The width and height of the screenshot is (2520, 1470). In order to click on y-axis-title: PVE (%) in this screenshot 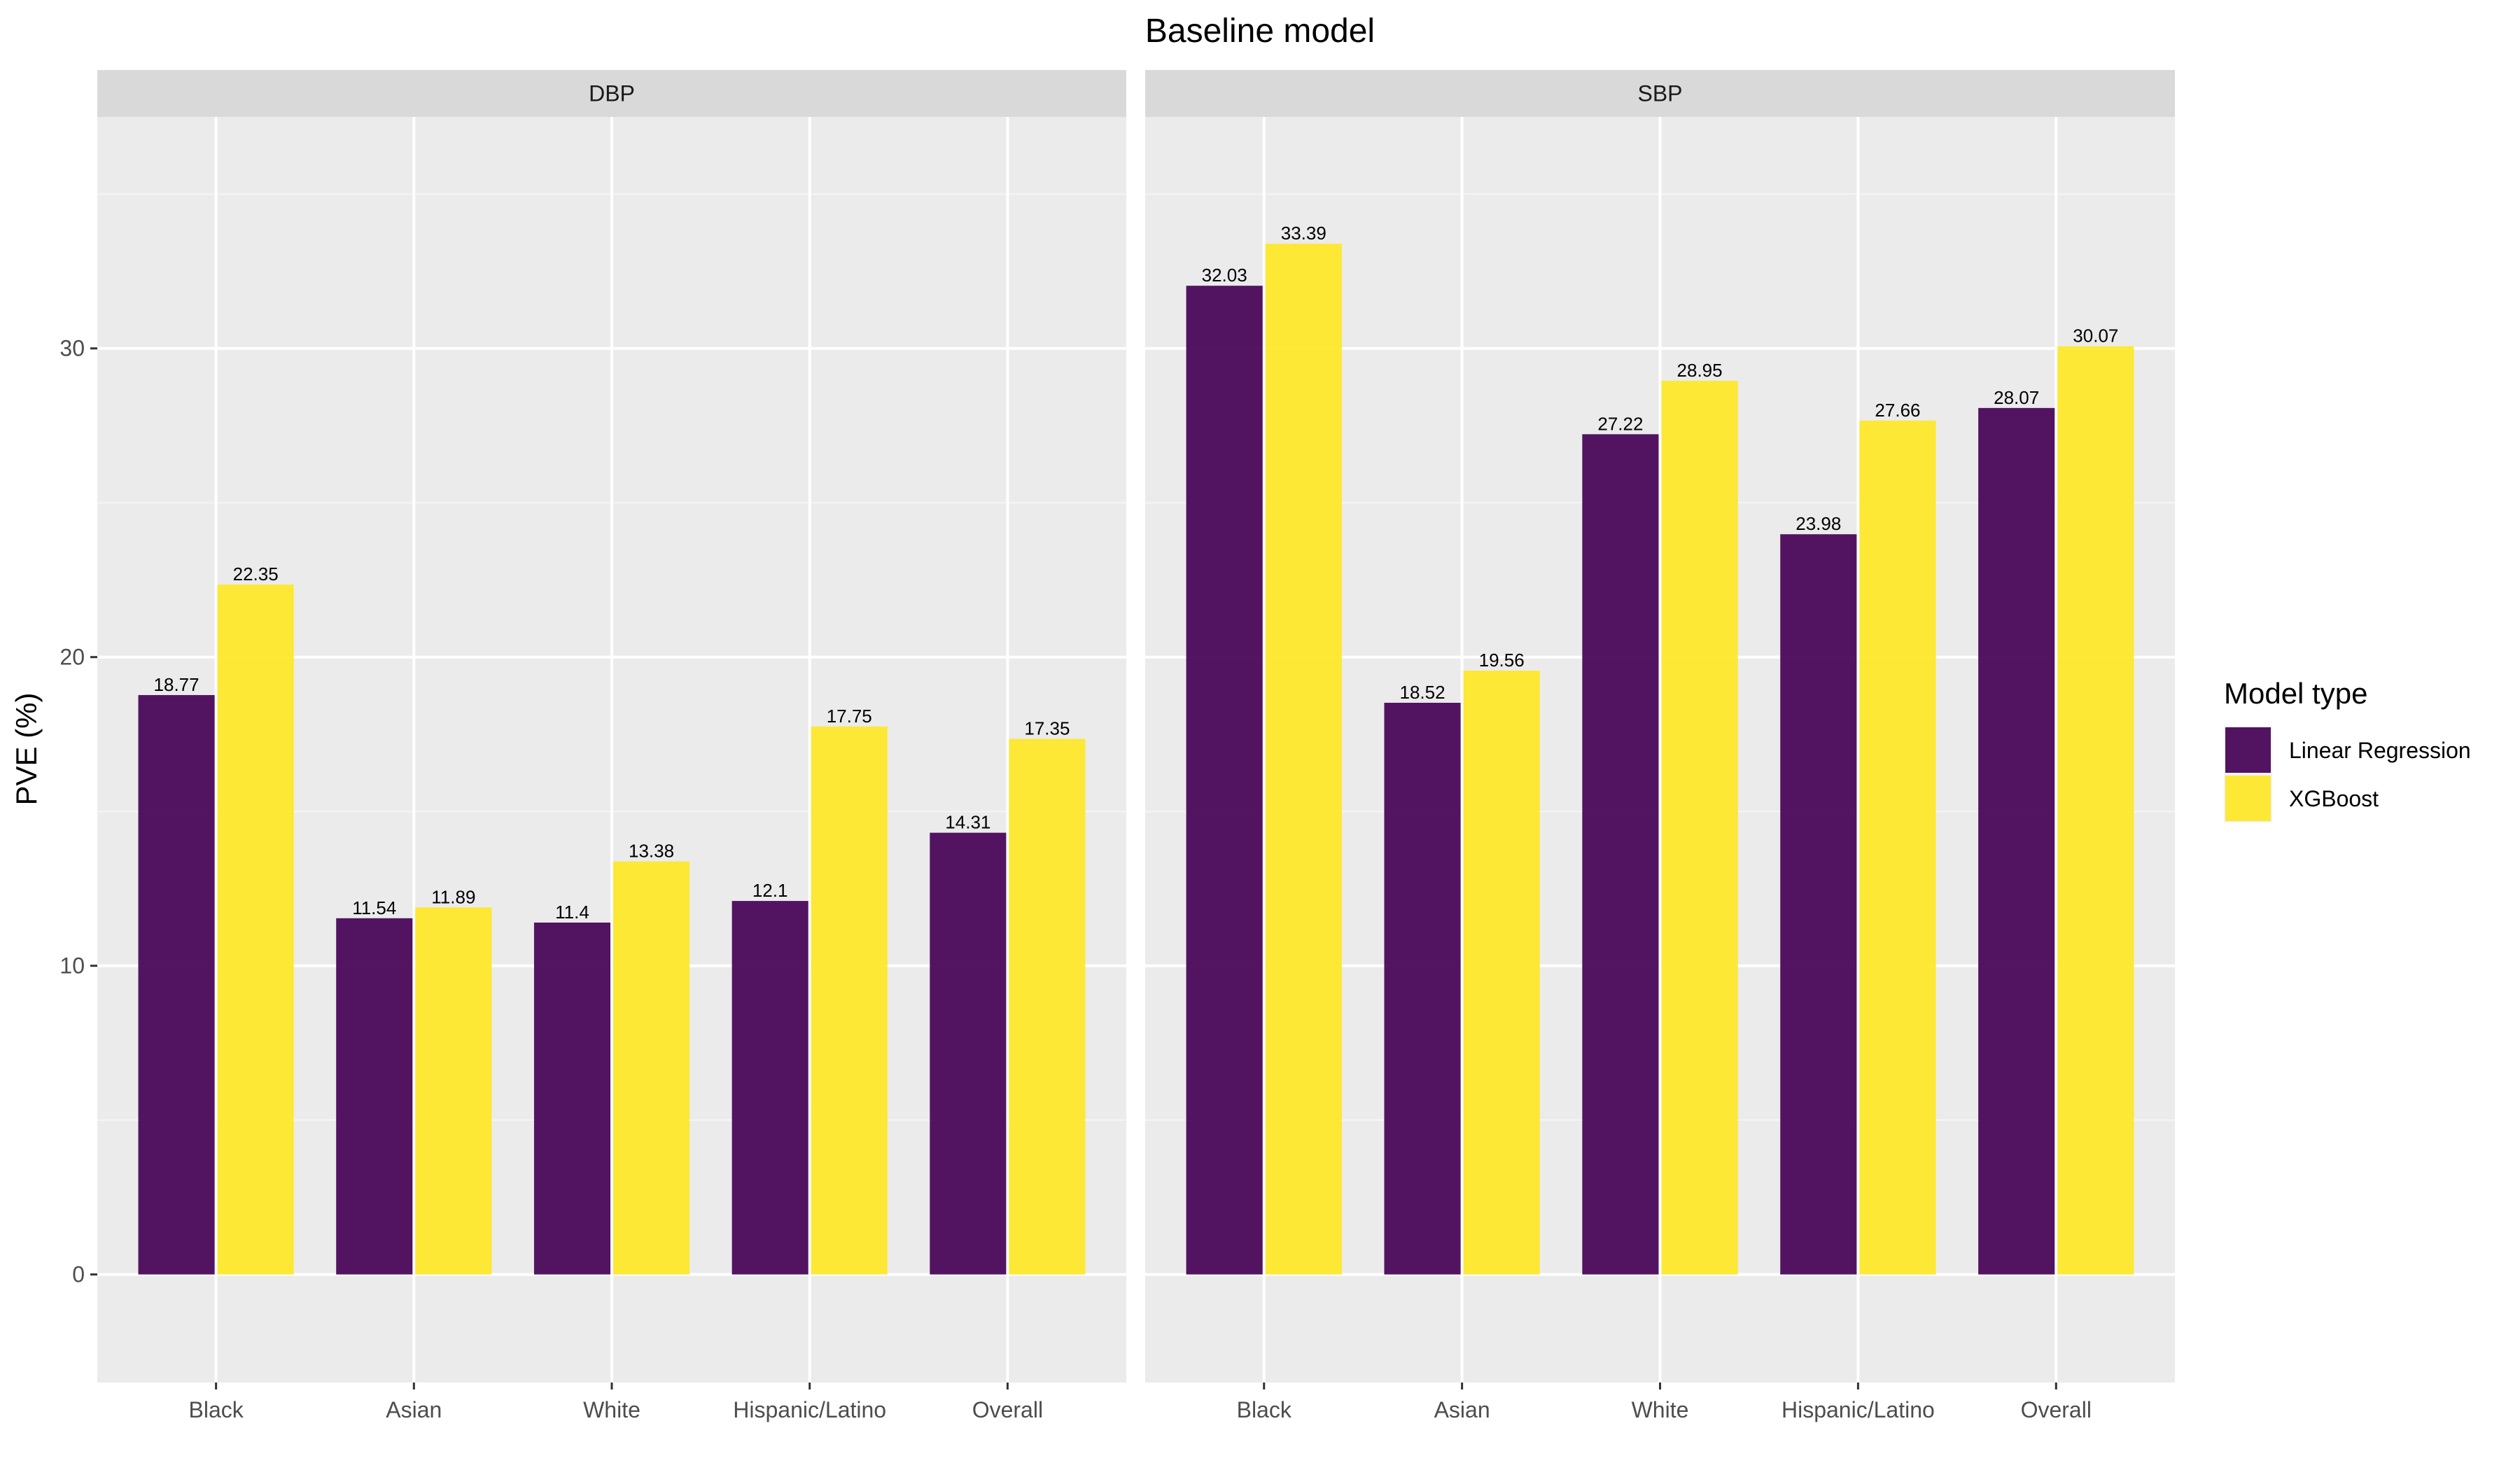, I will do `click(26, 748)`.